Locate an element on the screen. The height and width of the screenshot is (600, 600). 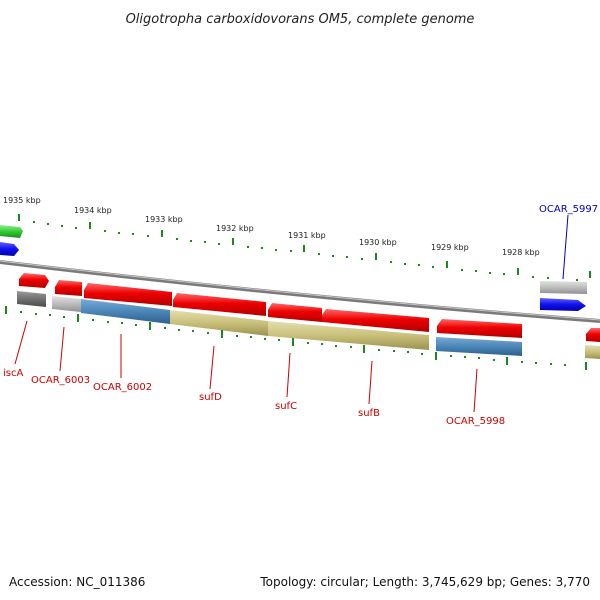
gene-label-sufc: sufC is located at coordinates (286, 406).